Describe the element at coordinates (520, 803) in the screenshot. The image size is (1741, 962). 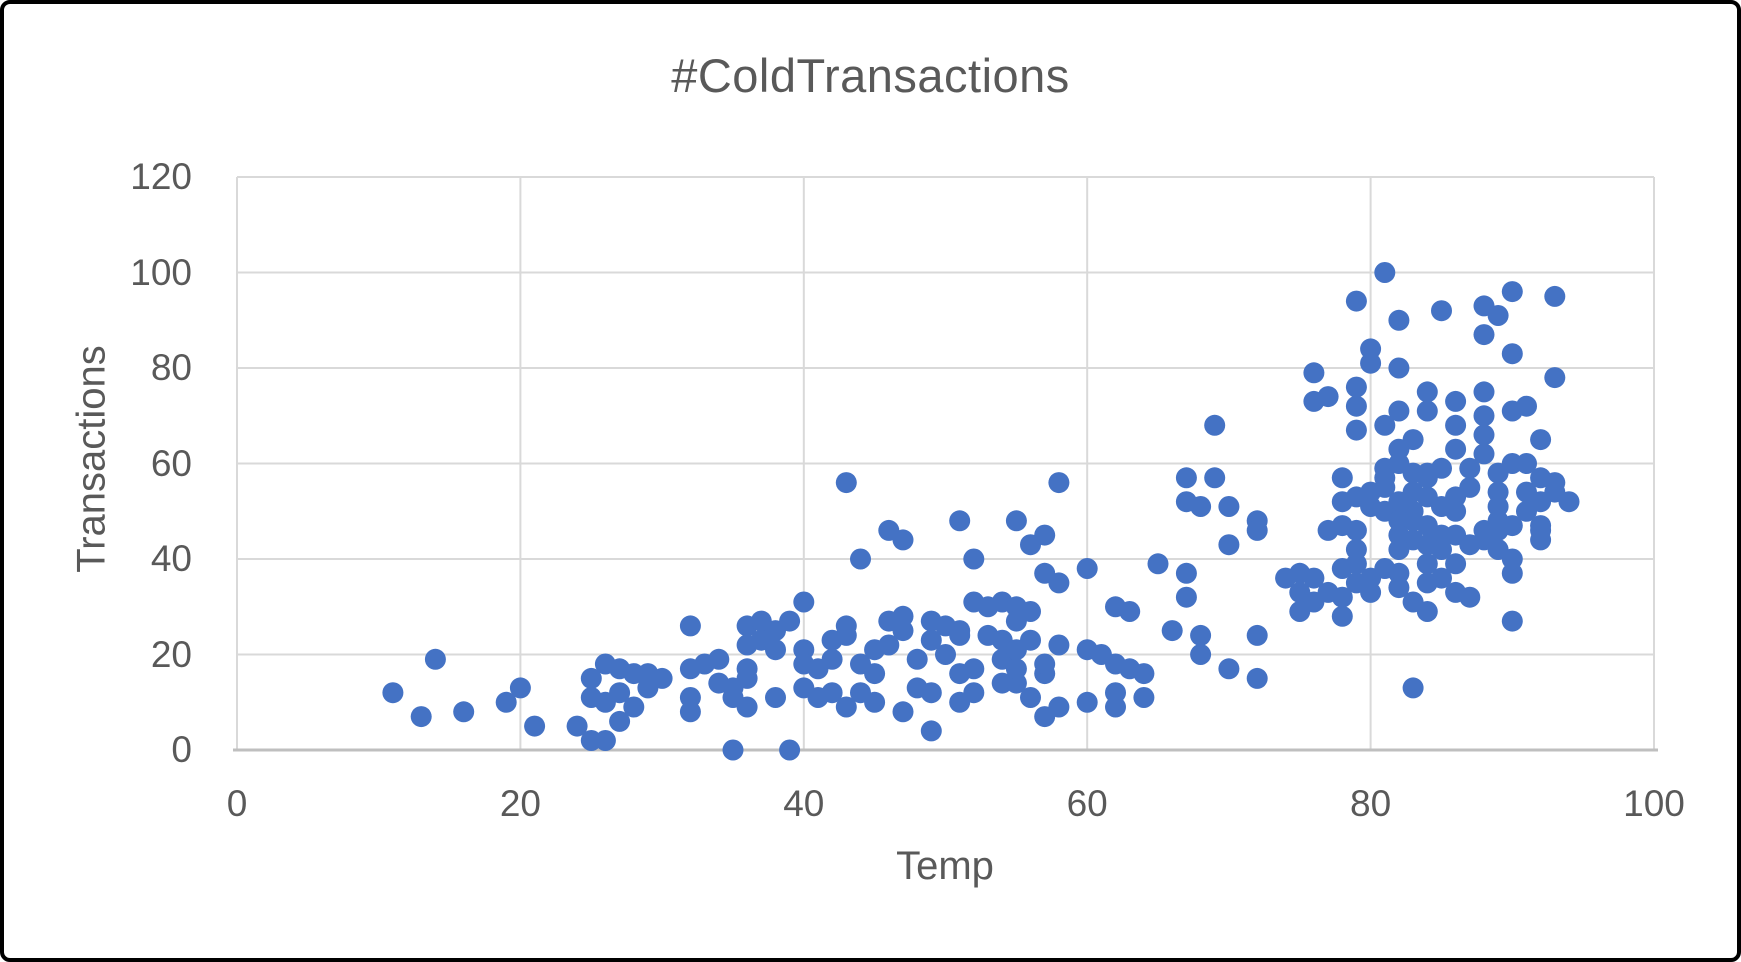
I see `x-tick-label-20: 20` at that location.